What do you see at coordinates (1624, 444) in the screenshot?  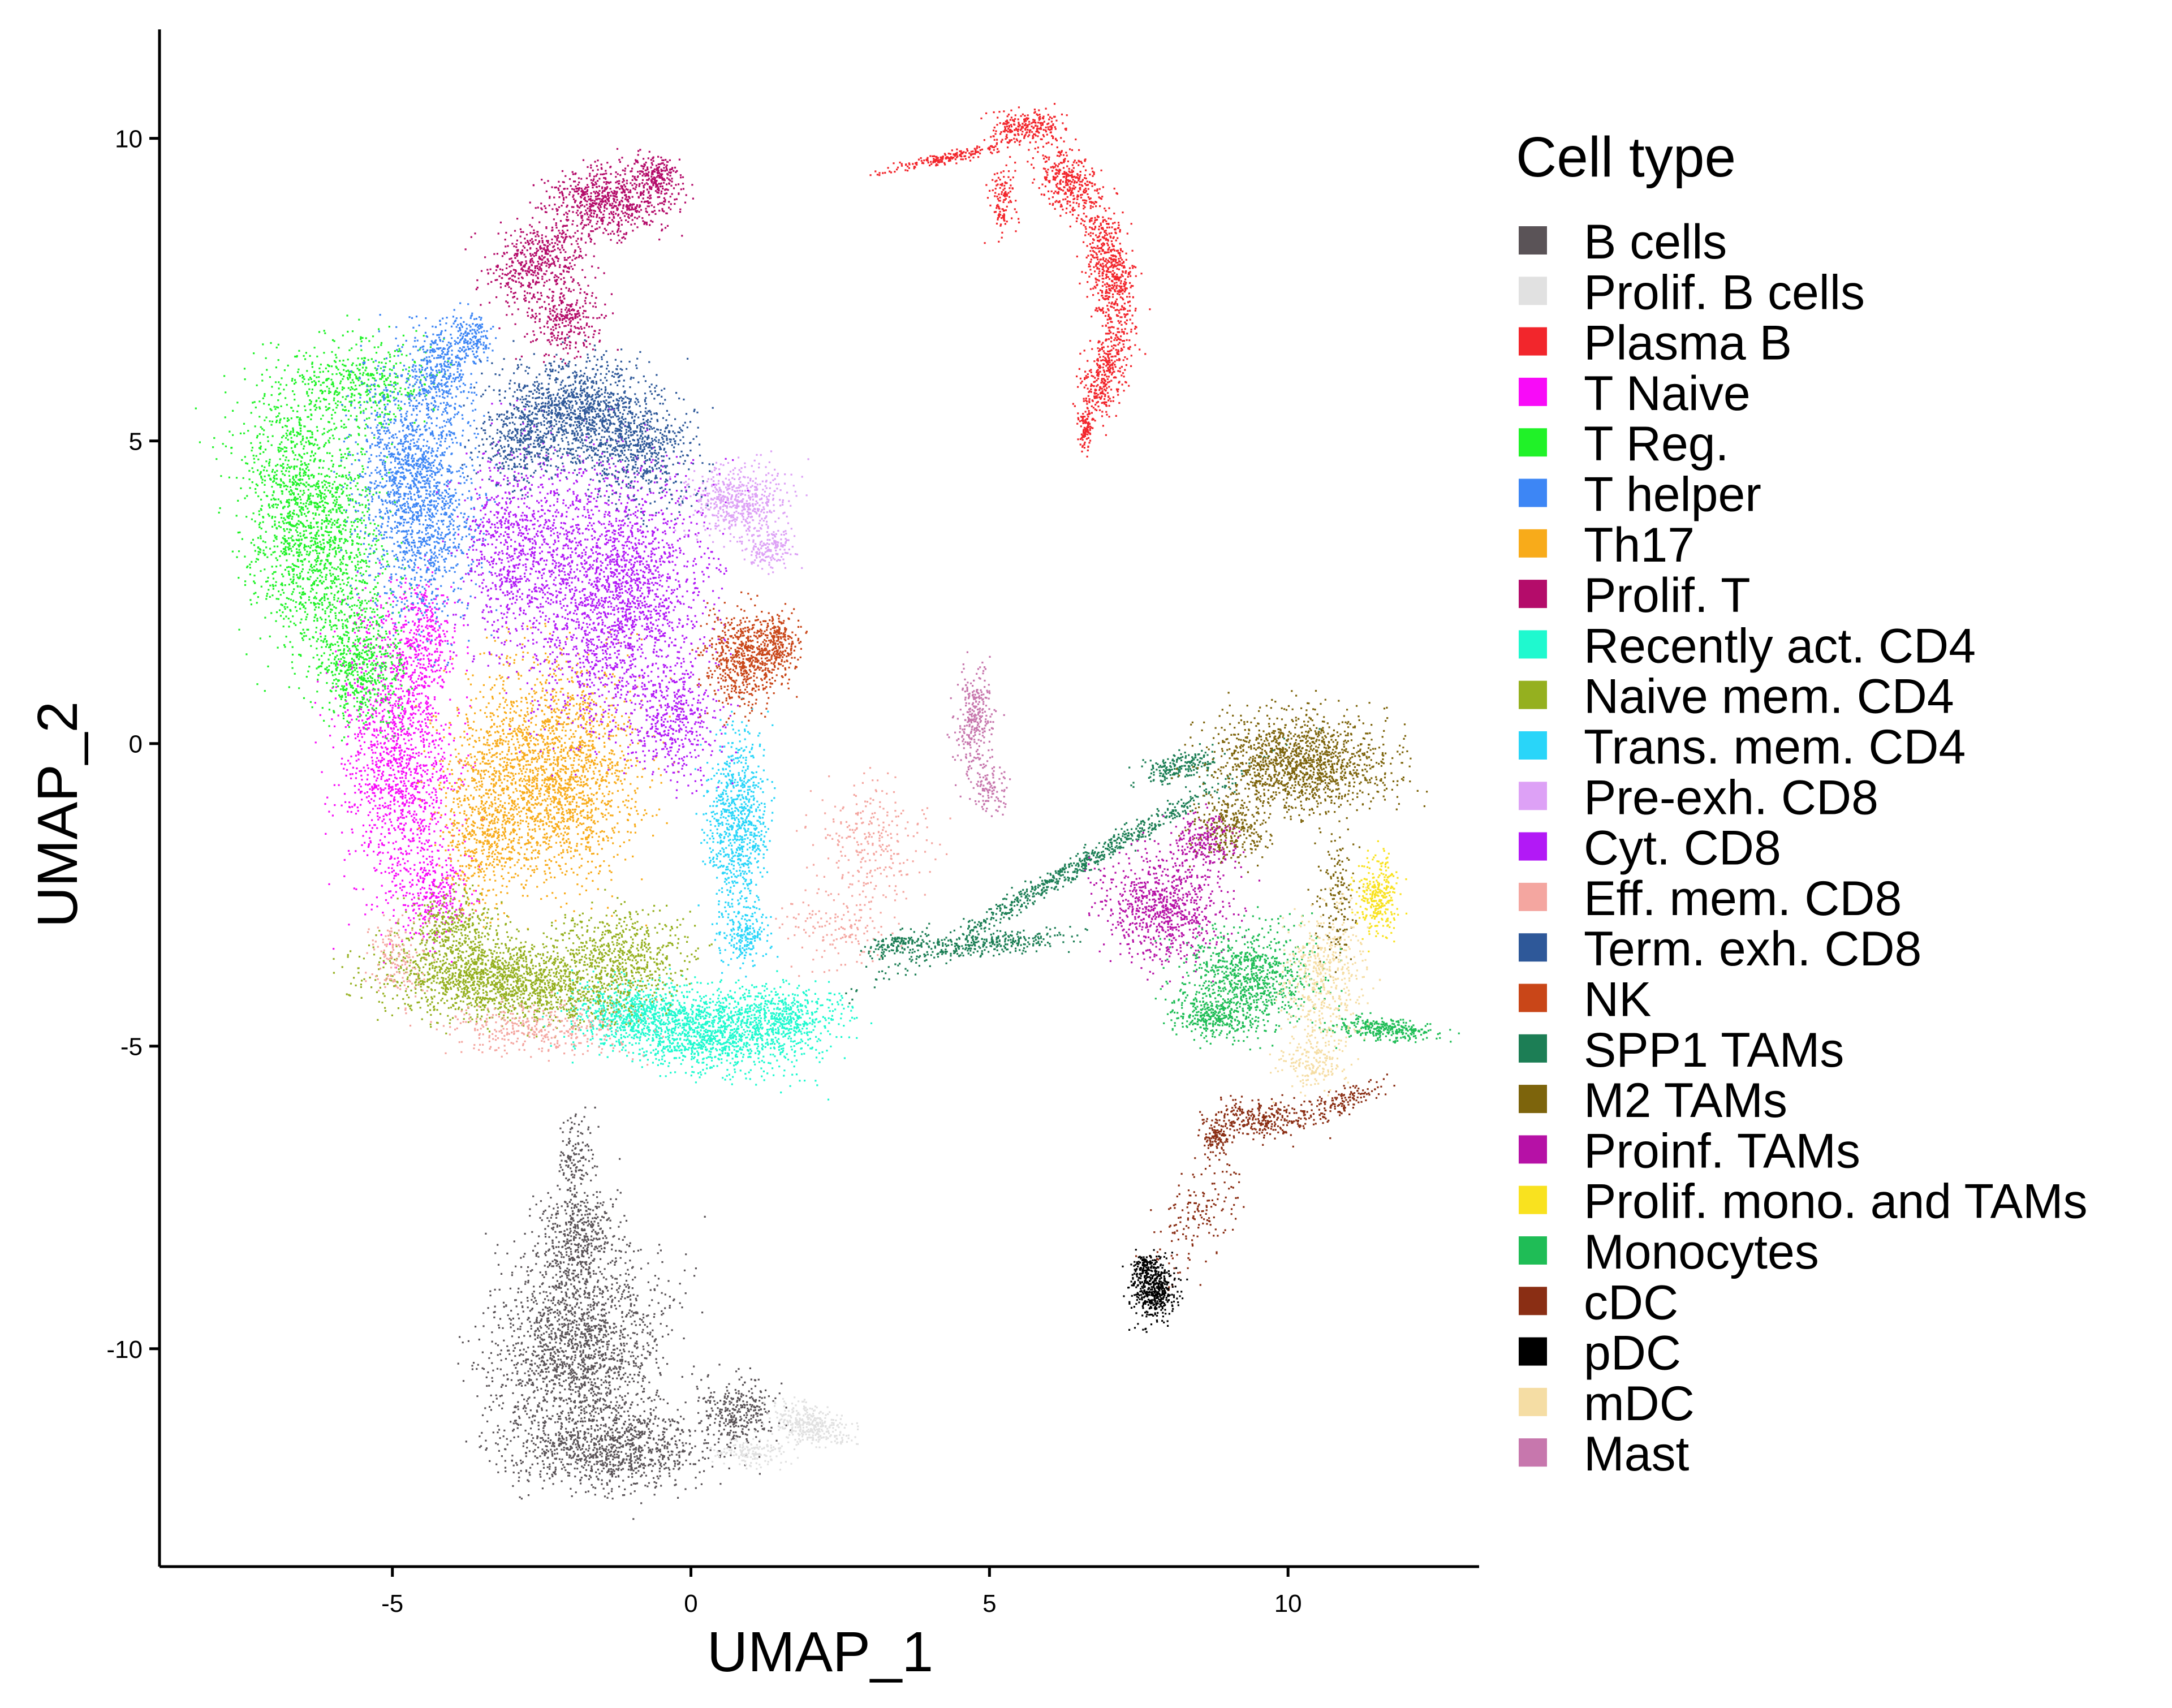 I see `legend-item: T Reg.` at bounding box center [1624, 444].